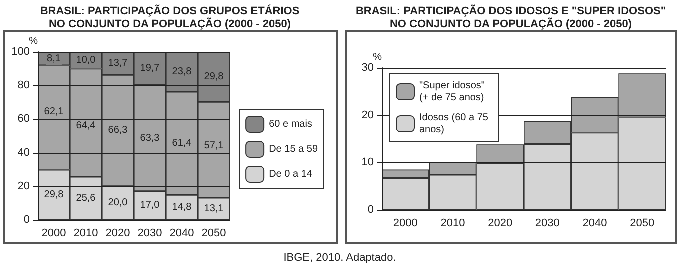  I want to click on y-tick-label: 60, so click(24, 119).